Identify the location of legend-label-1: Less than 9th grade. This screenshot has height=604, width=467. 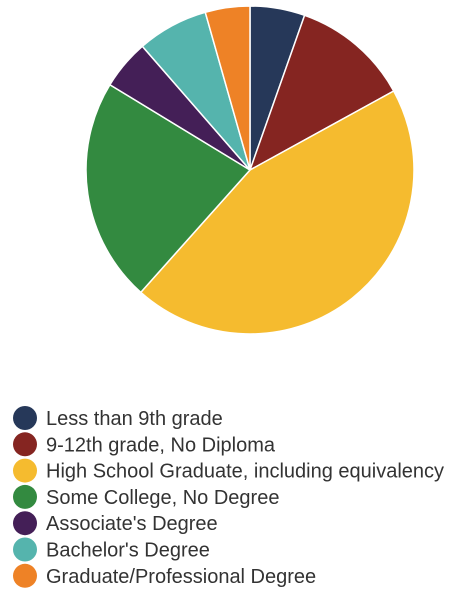
(134, 419).